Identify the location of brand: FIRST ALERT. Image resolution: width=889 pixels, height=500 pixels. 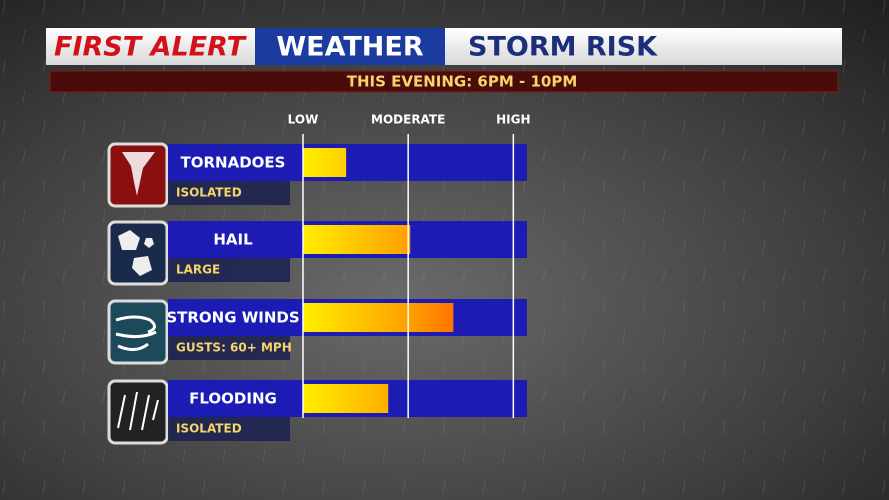
(151, 47).